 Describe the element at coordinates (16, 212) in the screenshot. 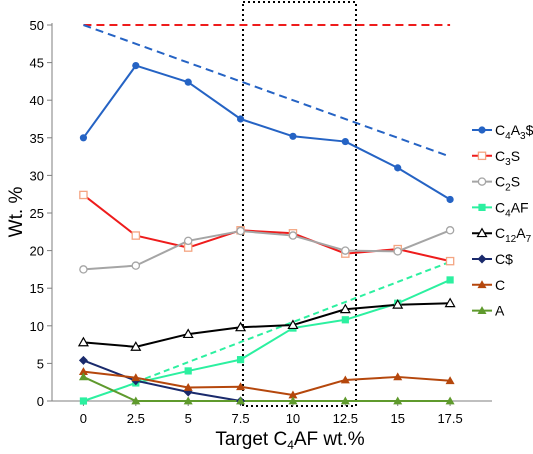

I see `y-axis-title: Wt. %` at that location.